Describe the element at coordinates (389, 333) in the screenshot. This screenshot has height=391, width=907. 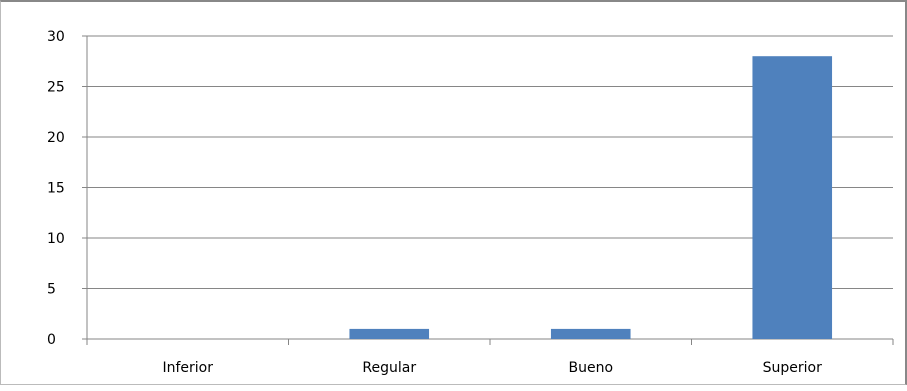
I see `bar-regular` at that location.